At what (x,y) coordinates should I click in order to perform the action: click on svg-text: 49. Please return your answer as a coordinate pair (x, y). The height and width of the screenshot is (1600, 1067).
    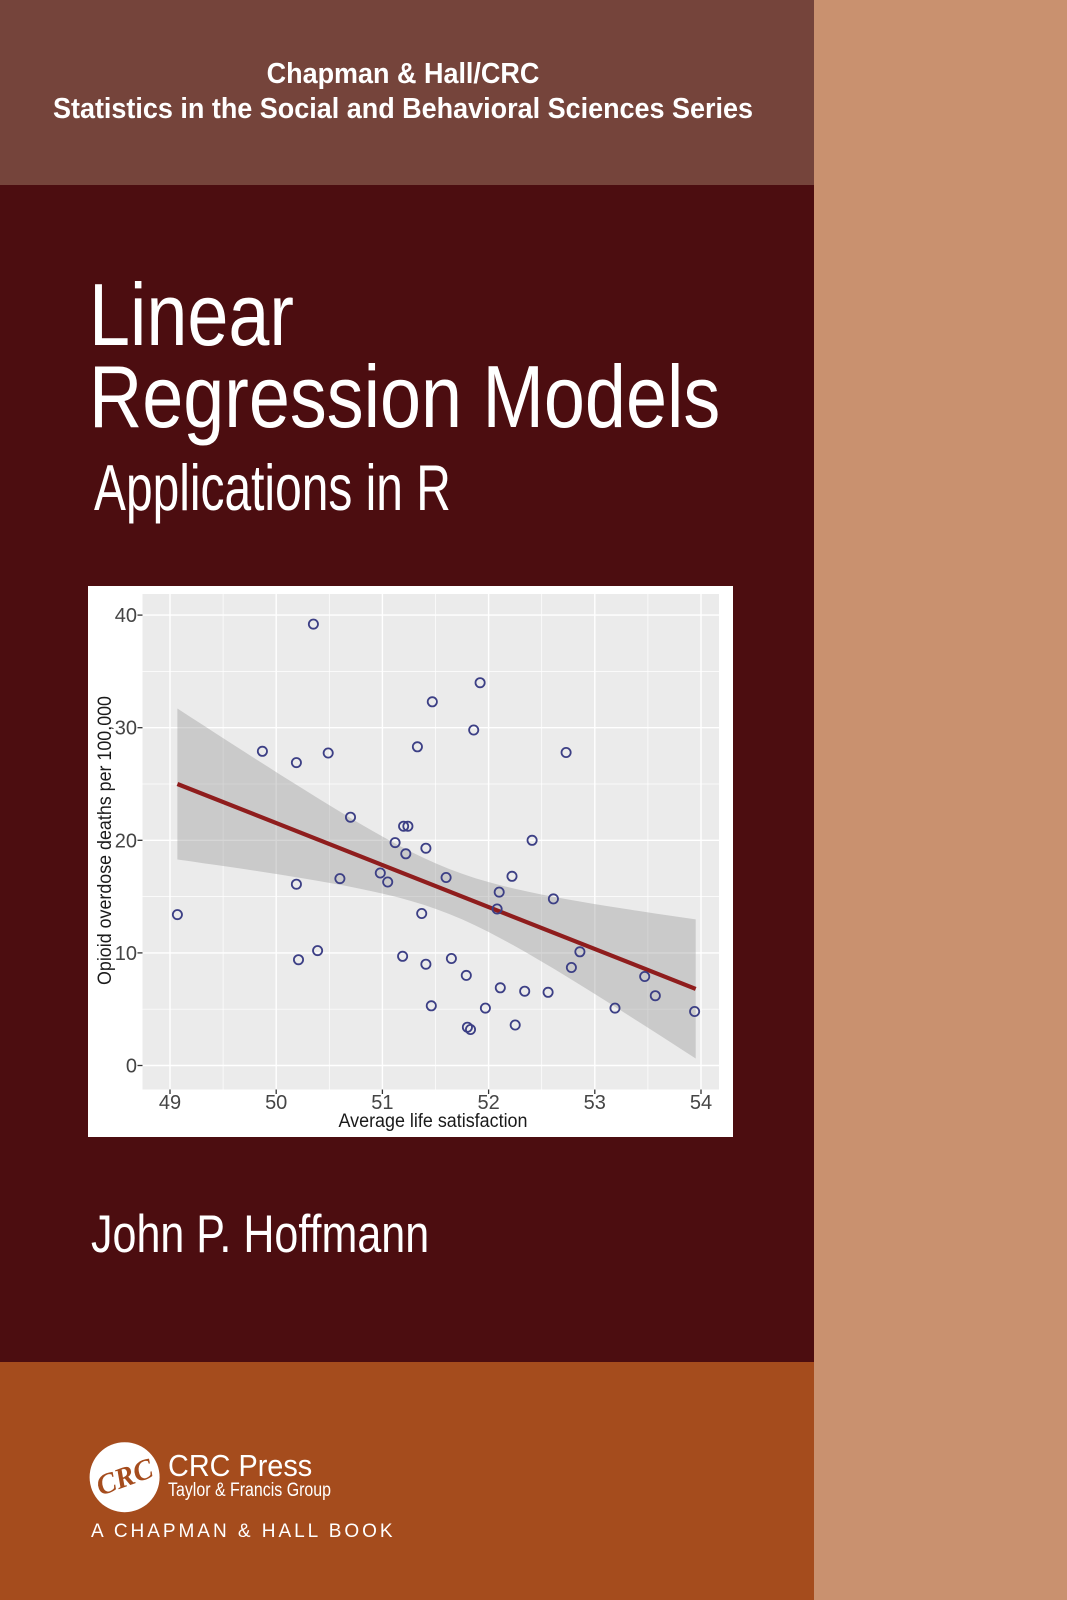
    Looking at the image, I should click on (170, 1103).